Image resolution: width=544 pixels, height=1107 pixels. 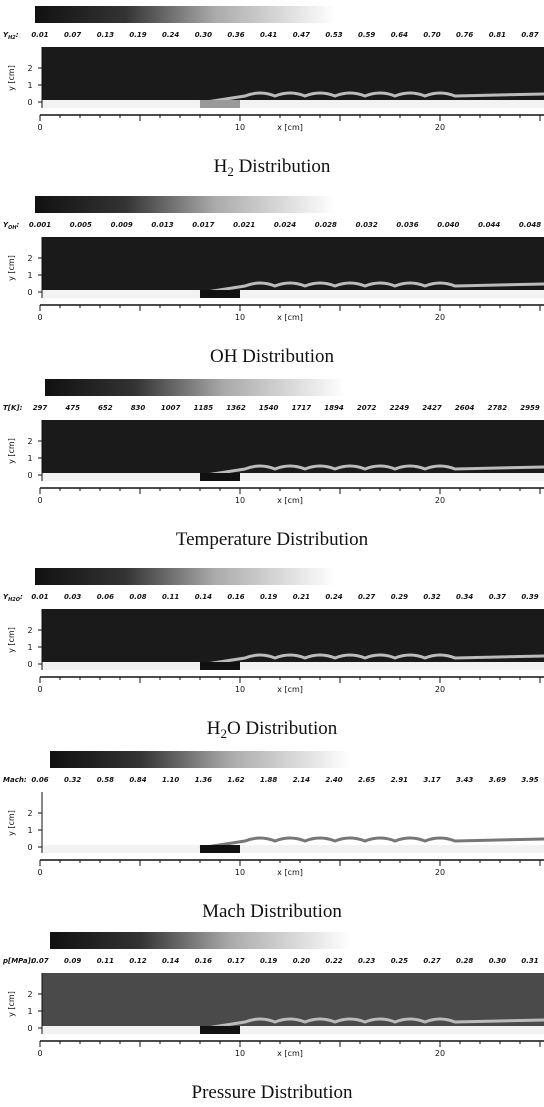 What do you see at coordinates (431, 35) in the screenshot?
I see `colorbar-level: 0.70` at bounding box center [431, 35].